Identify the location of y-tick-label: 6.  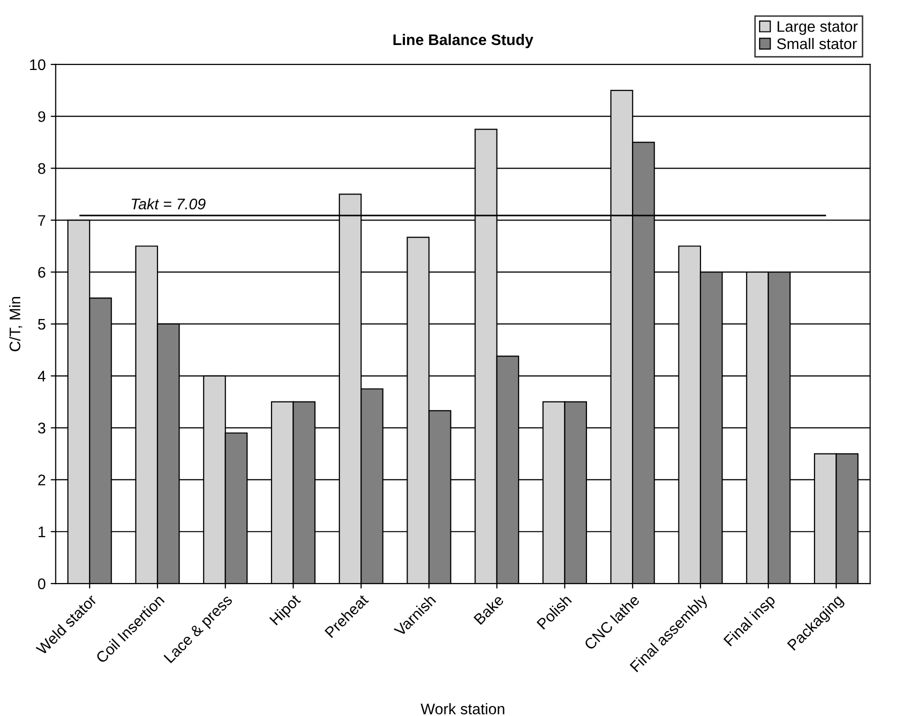
(42, 272).